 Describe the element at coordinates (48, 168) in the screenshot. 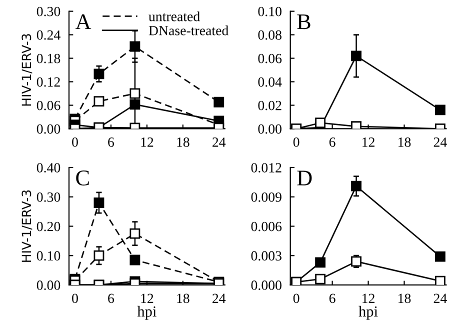

I see `y-tick-label: 0.40` at that location.